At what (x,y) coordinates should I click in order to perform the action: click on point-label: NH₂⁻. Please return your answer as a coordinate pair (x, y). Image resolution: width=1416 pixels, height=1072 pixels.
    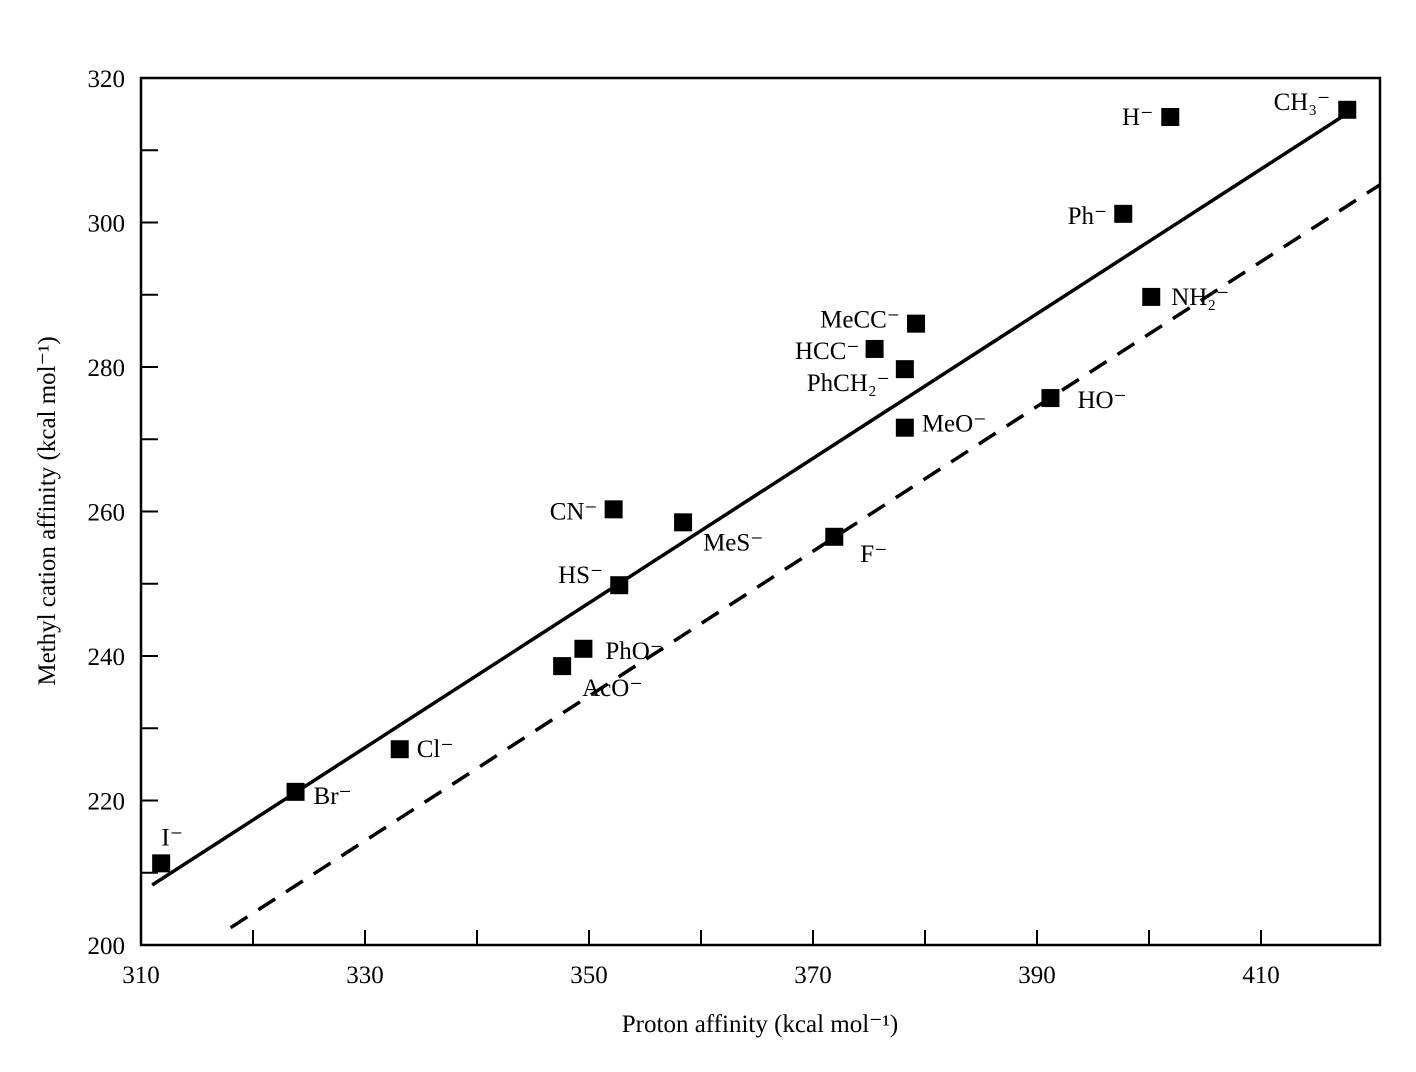
    Looking at the image, I should click on (1200, 297).